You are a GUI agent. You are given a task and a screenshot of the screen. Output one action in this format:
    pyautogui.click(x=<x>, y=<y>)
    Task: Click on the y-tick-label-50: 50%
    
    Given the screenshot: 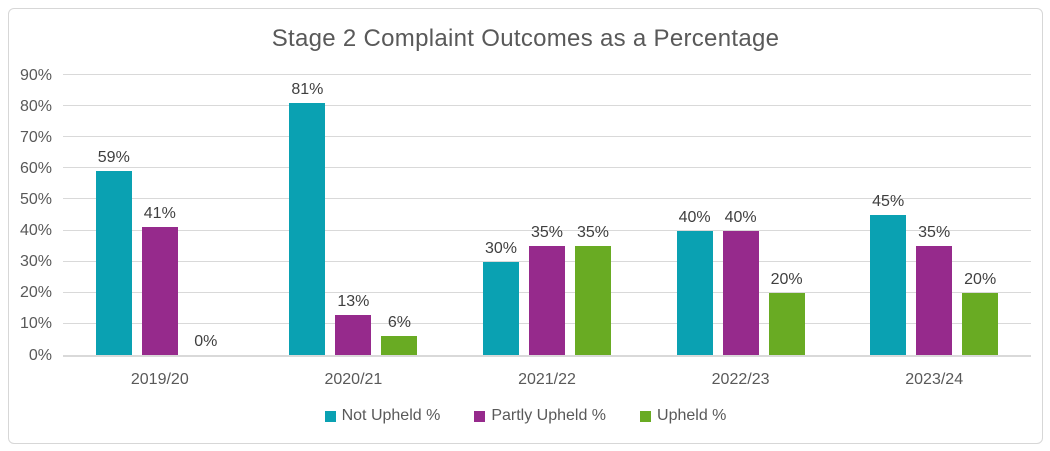 What is the action you would take?
    pyautogui.click(x=35, y=199)
    